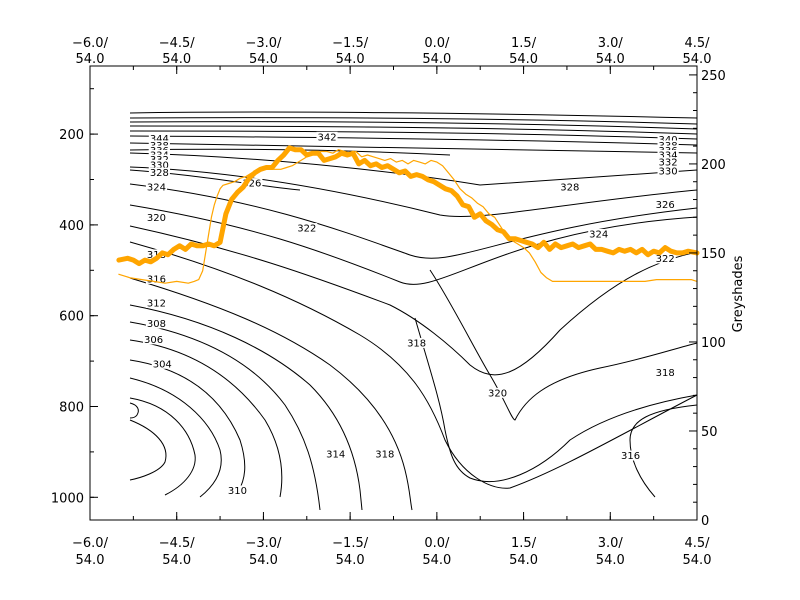  Describe the element at coordinates (71, 226) in the screenshot. I see `y-left-tick-label: 400` at that location.